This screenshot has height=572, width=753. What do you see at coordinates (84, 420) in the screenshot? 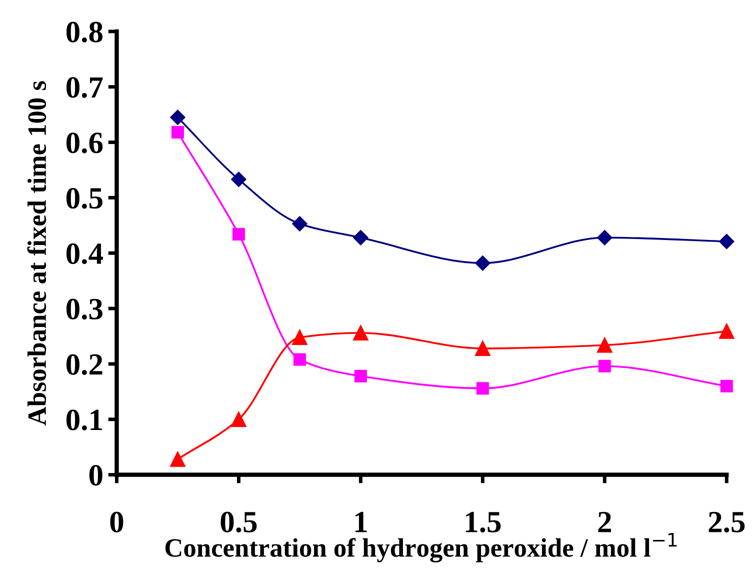
I see `y-tick-label: 0.1` at bounding box center [84, 420].